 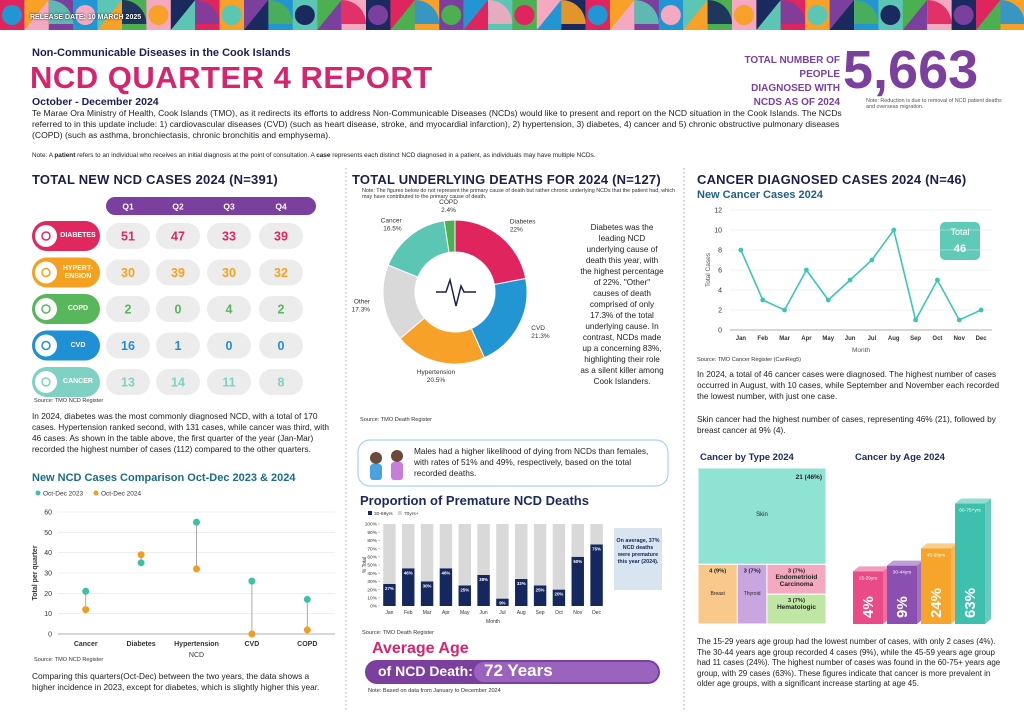 I want to click on y-tick-label: 0, so click(x=720, y=331).